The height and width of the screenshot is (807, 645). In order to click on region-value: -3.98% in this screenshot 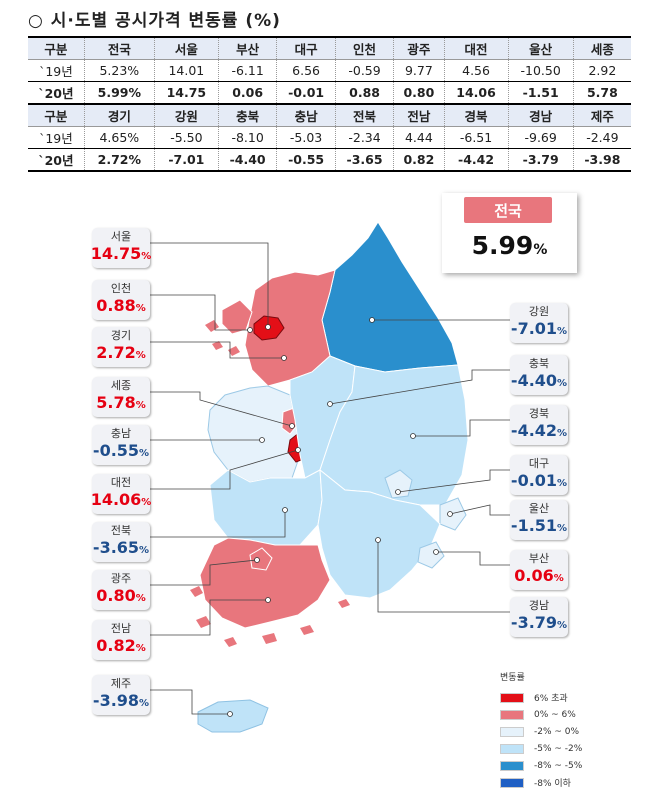, I will do `click(121, 702)`.